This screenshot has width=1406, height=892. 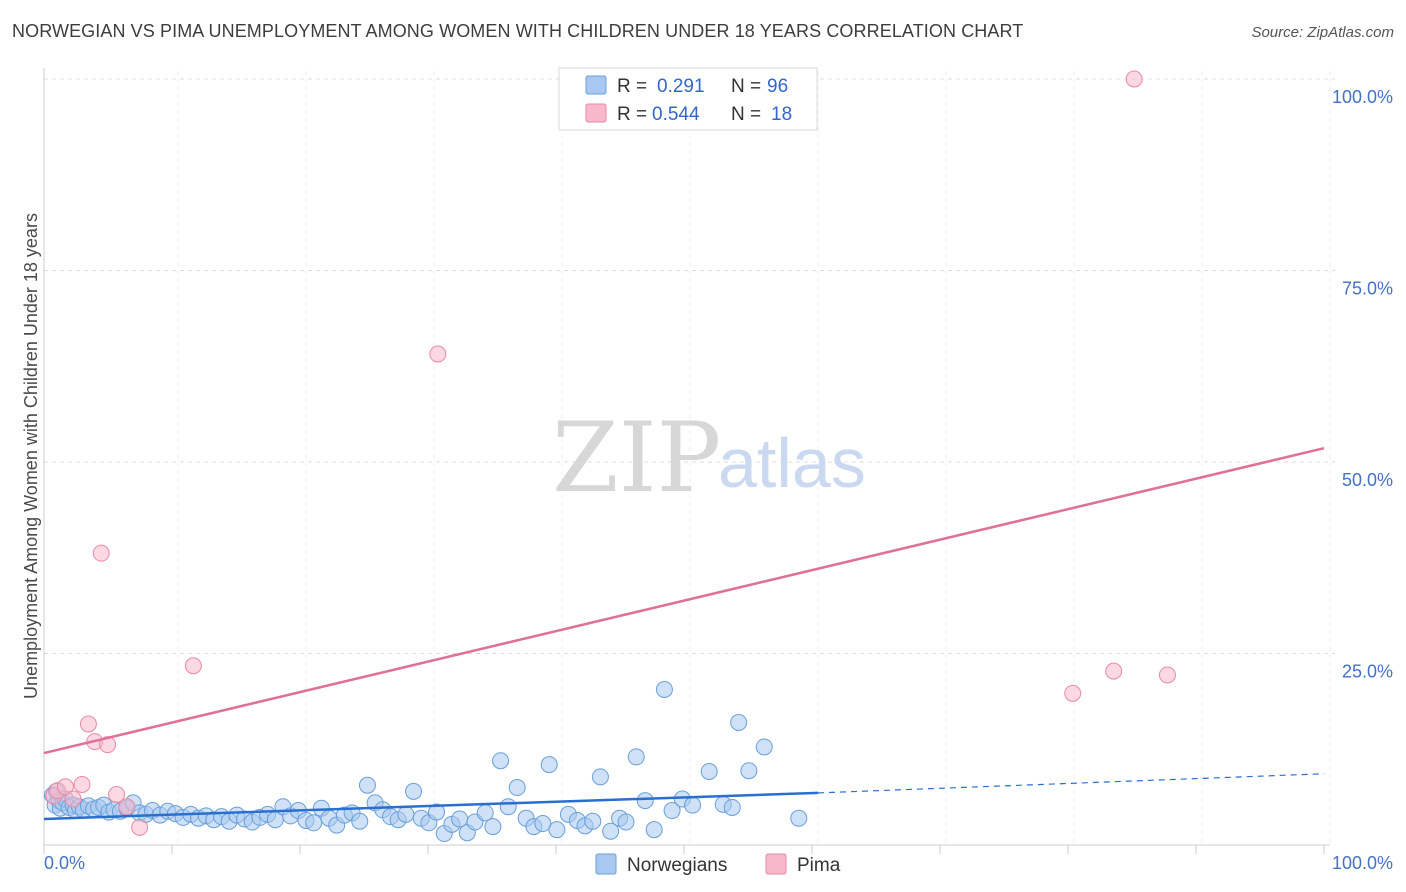 What do you see at coordinates (1367, 672) in the screenshot?
I see `y-tick-label-25: 25.0%` at bounding box center [1367, 672].